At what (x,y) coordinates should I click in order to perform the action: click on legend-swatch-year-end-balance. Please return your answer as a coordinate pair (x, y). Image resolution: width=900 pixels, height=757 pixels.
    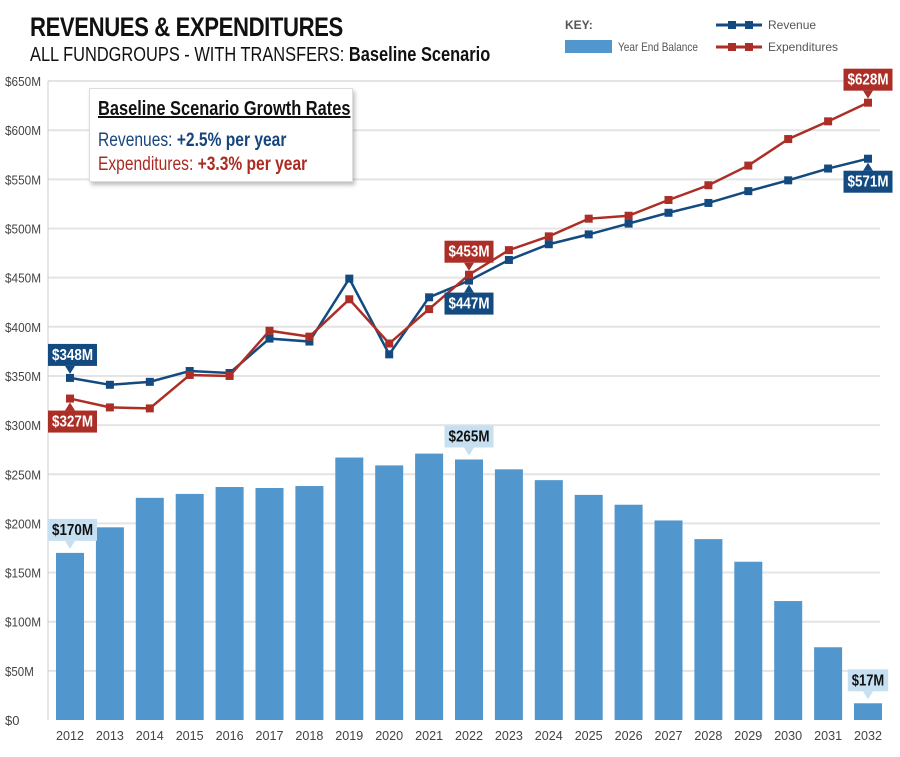
    Looking at the image, I should click on (588, 46).